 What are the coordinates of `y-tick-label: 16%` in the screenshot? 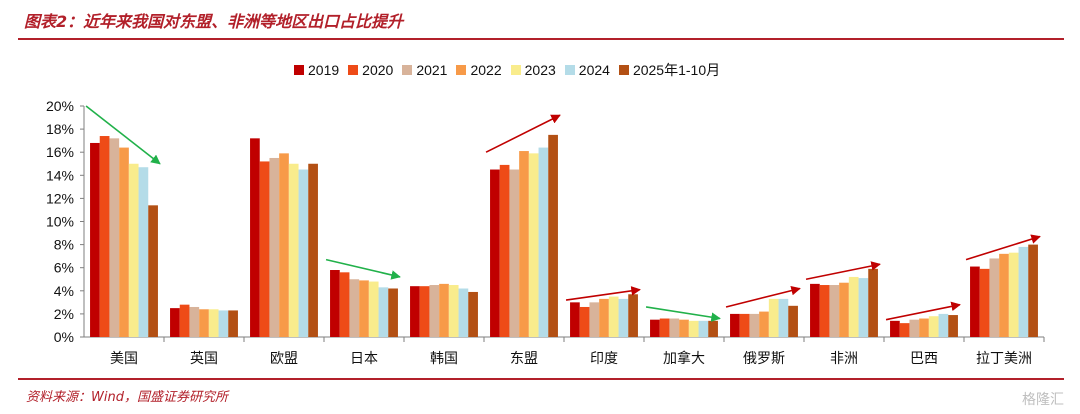 It's located at (60, 152).